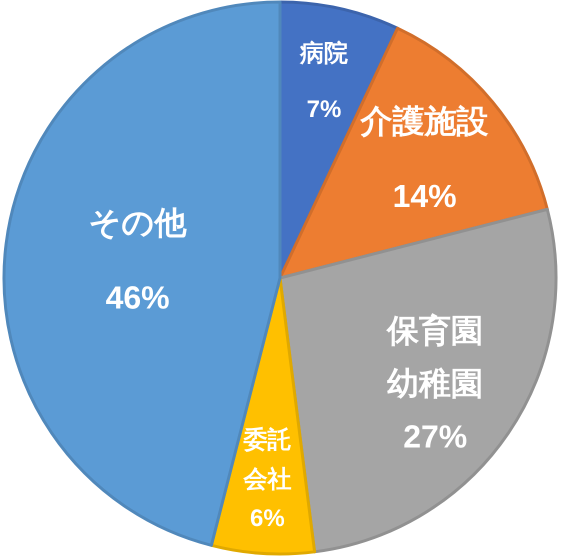 This screenshot has height=559, width=561. What do you see at coordinates (424, 196) in the screenshot?
I see `data-label: 14%` at bounding box center [424, 196].